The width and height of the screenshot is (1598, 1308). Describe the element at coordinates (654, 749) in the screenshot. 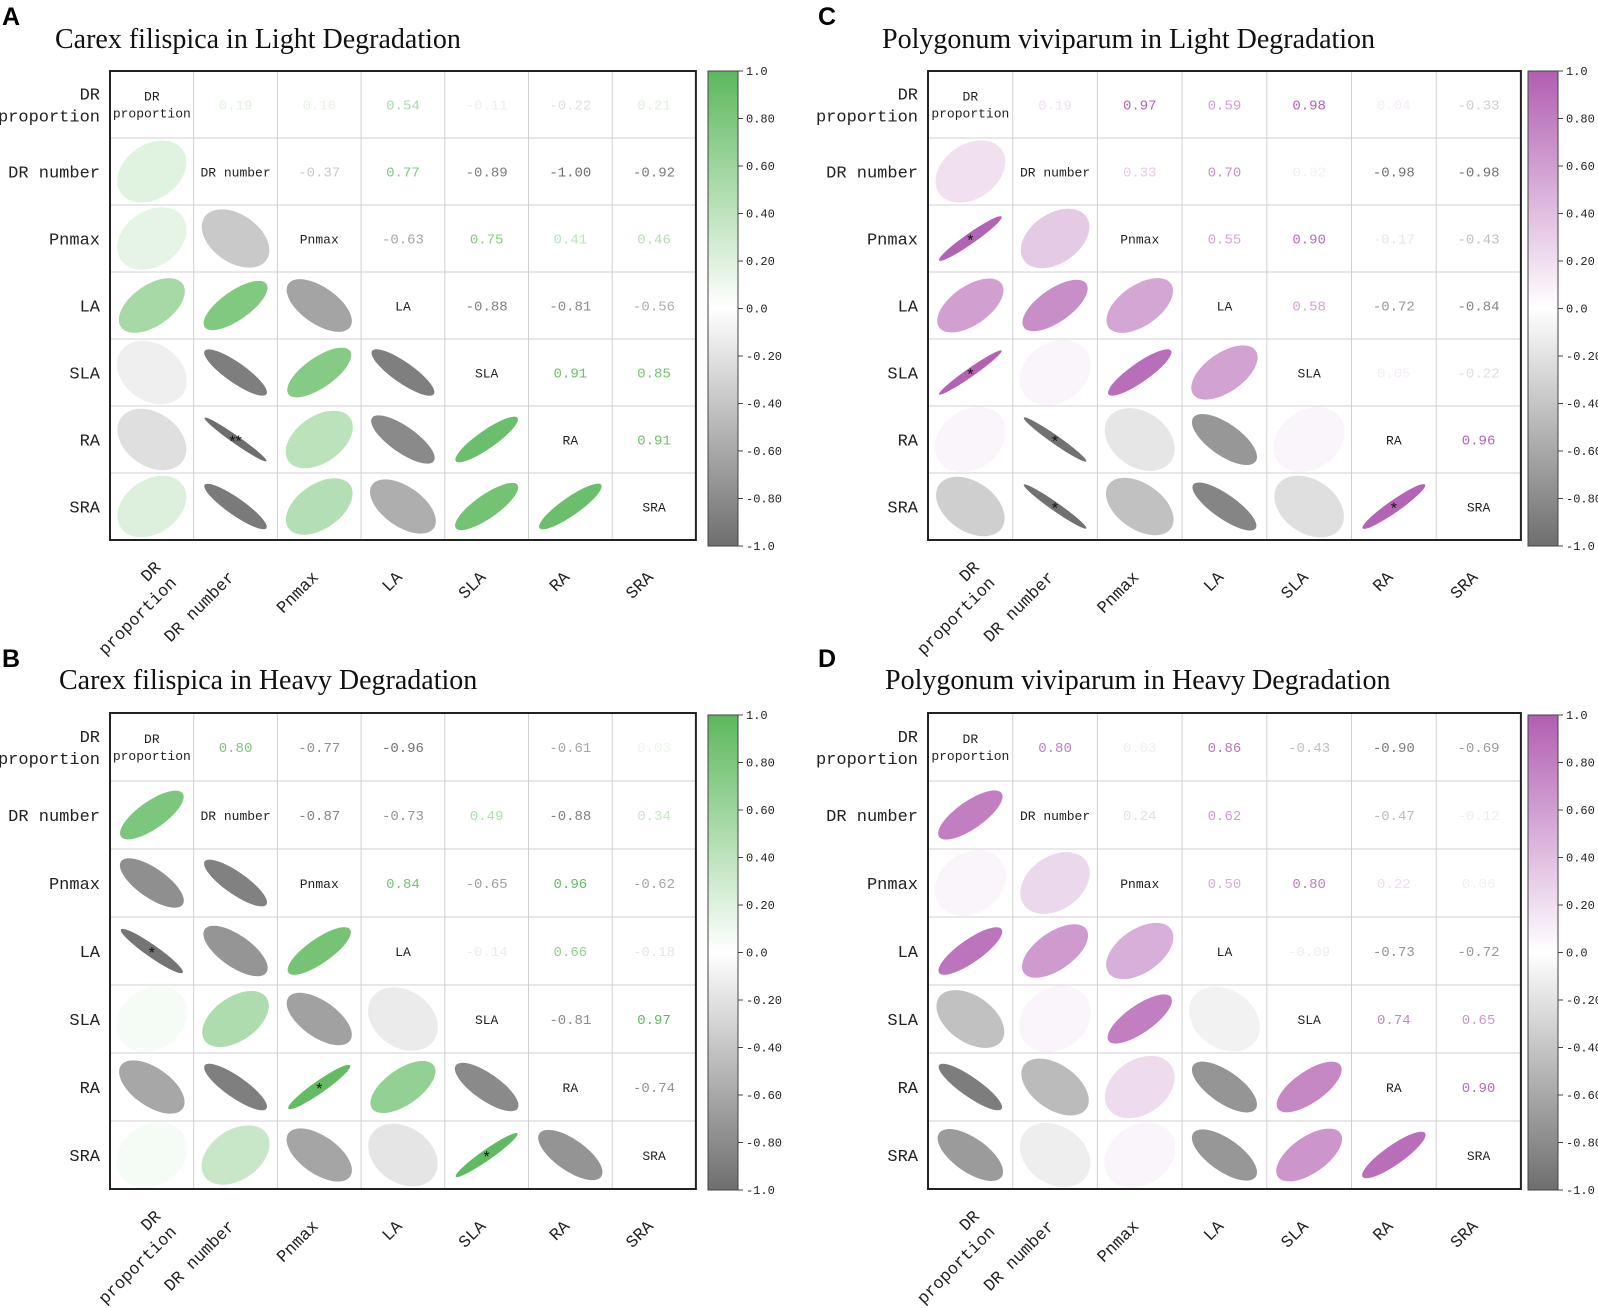

I see `correlation-value: 0.03` at that location.